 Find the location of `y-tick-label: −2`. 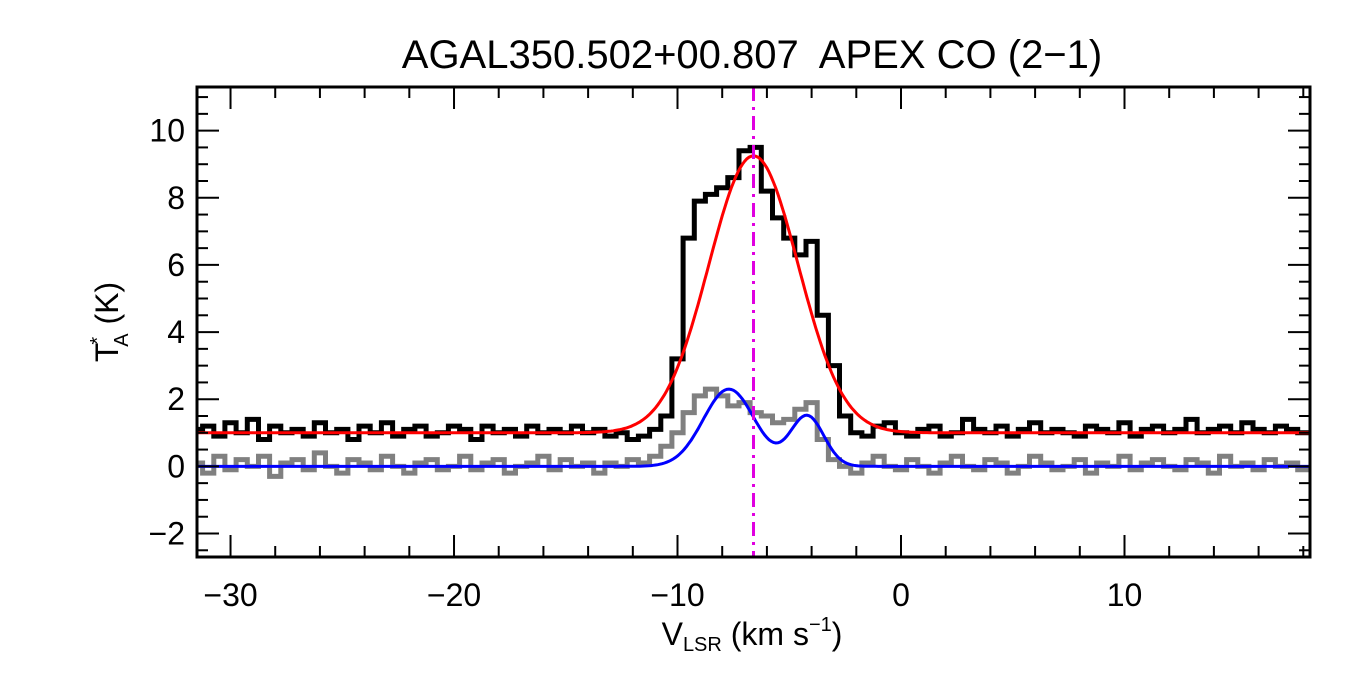

y-tick-label: −2 is located at coordinates (167, 534).